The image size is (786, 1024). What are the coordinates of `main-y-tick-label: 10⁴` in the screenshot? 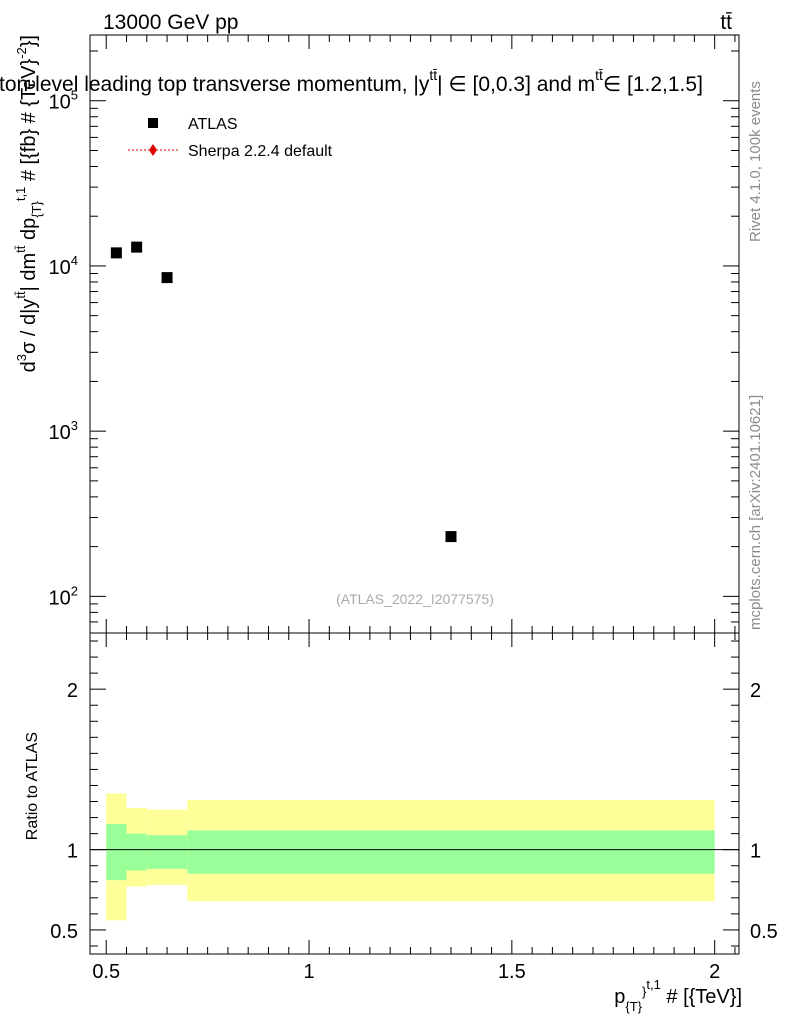 It's located at (63, 266).